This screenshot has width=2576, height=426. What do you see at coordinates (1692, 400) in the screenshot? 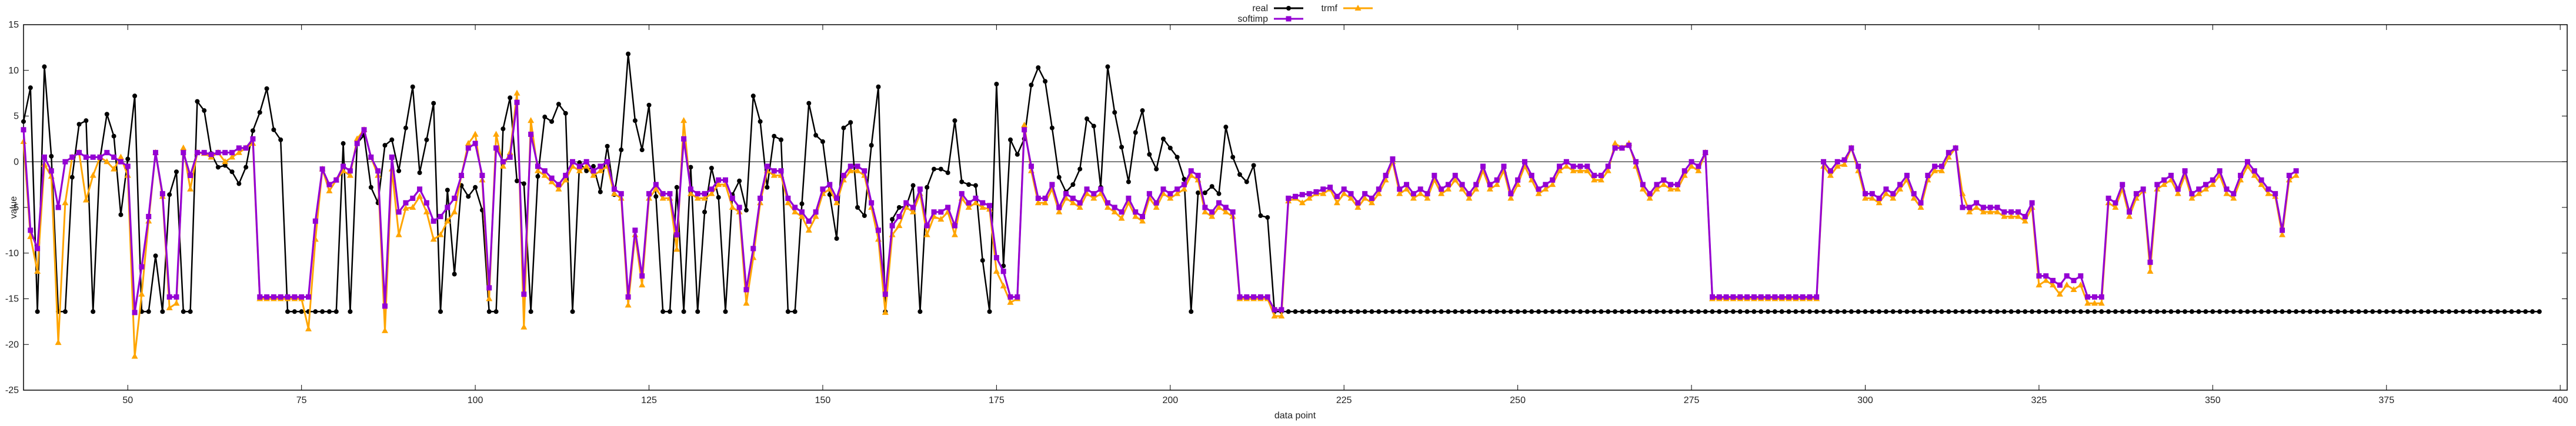
I see `x-tick-label: 275` at bounding box center [1692, 400].